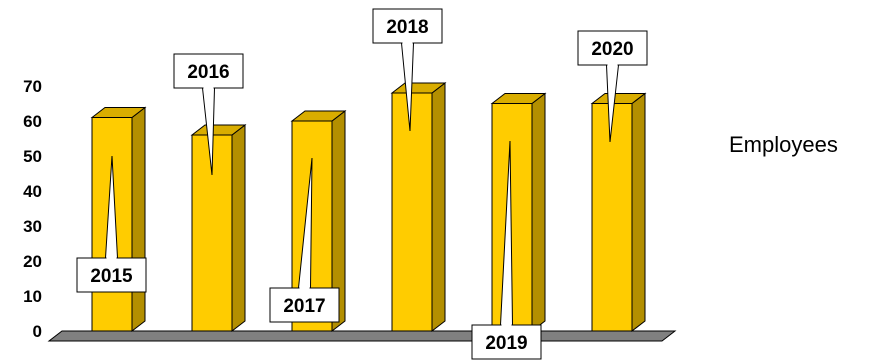  What do you see at coordinates (37, 331) in the screenshot?
I see `y-tick-label: 0` at bounding box center [37, 331].